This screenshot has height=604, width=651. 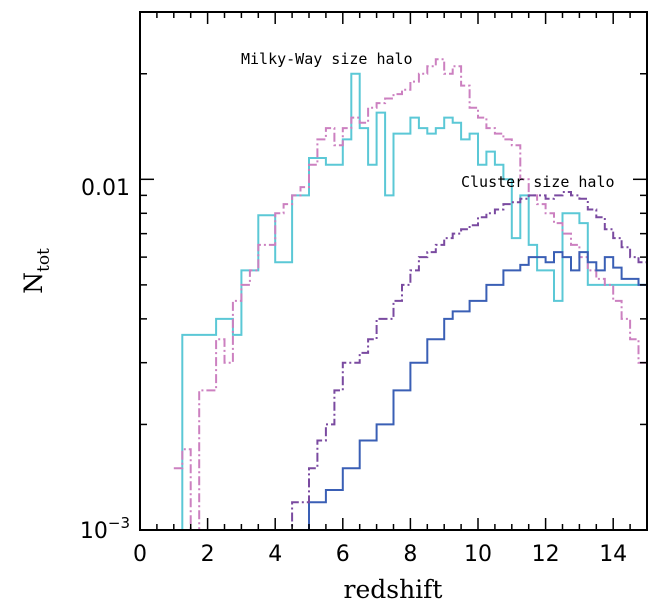 I want to click on x-tick-label: 12, so click(x=546, y=554).